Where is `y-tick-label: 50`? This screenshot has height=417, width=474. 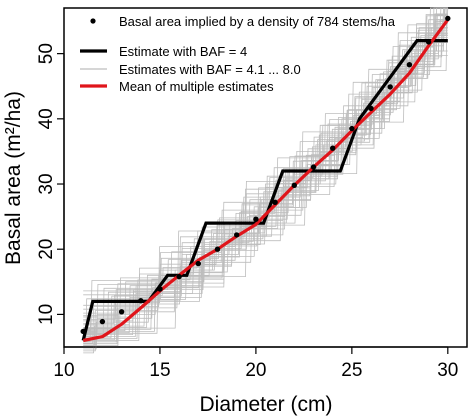 y-tick-label: 50 is located at coordinates (46, 53).